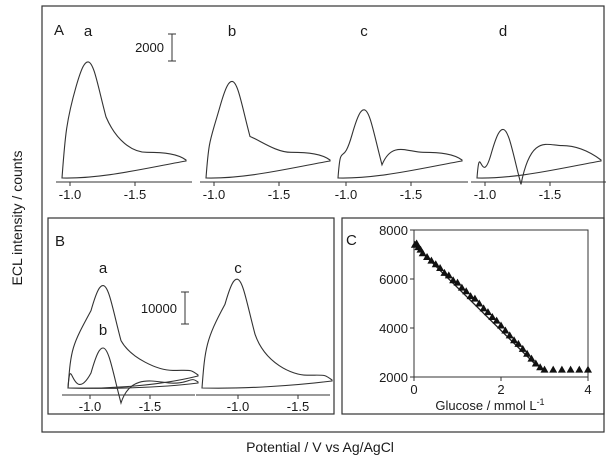 This screenshot has width=606, height=456. Describe the element at coordinates (538, 112) in the screenshot. I see `panel-a-series-d: -1.0 -1.5 d` at that location.